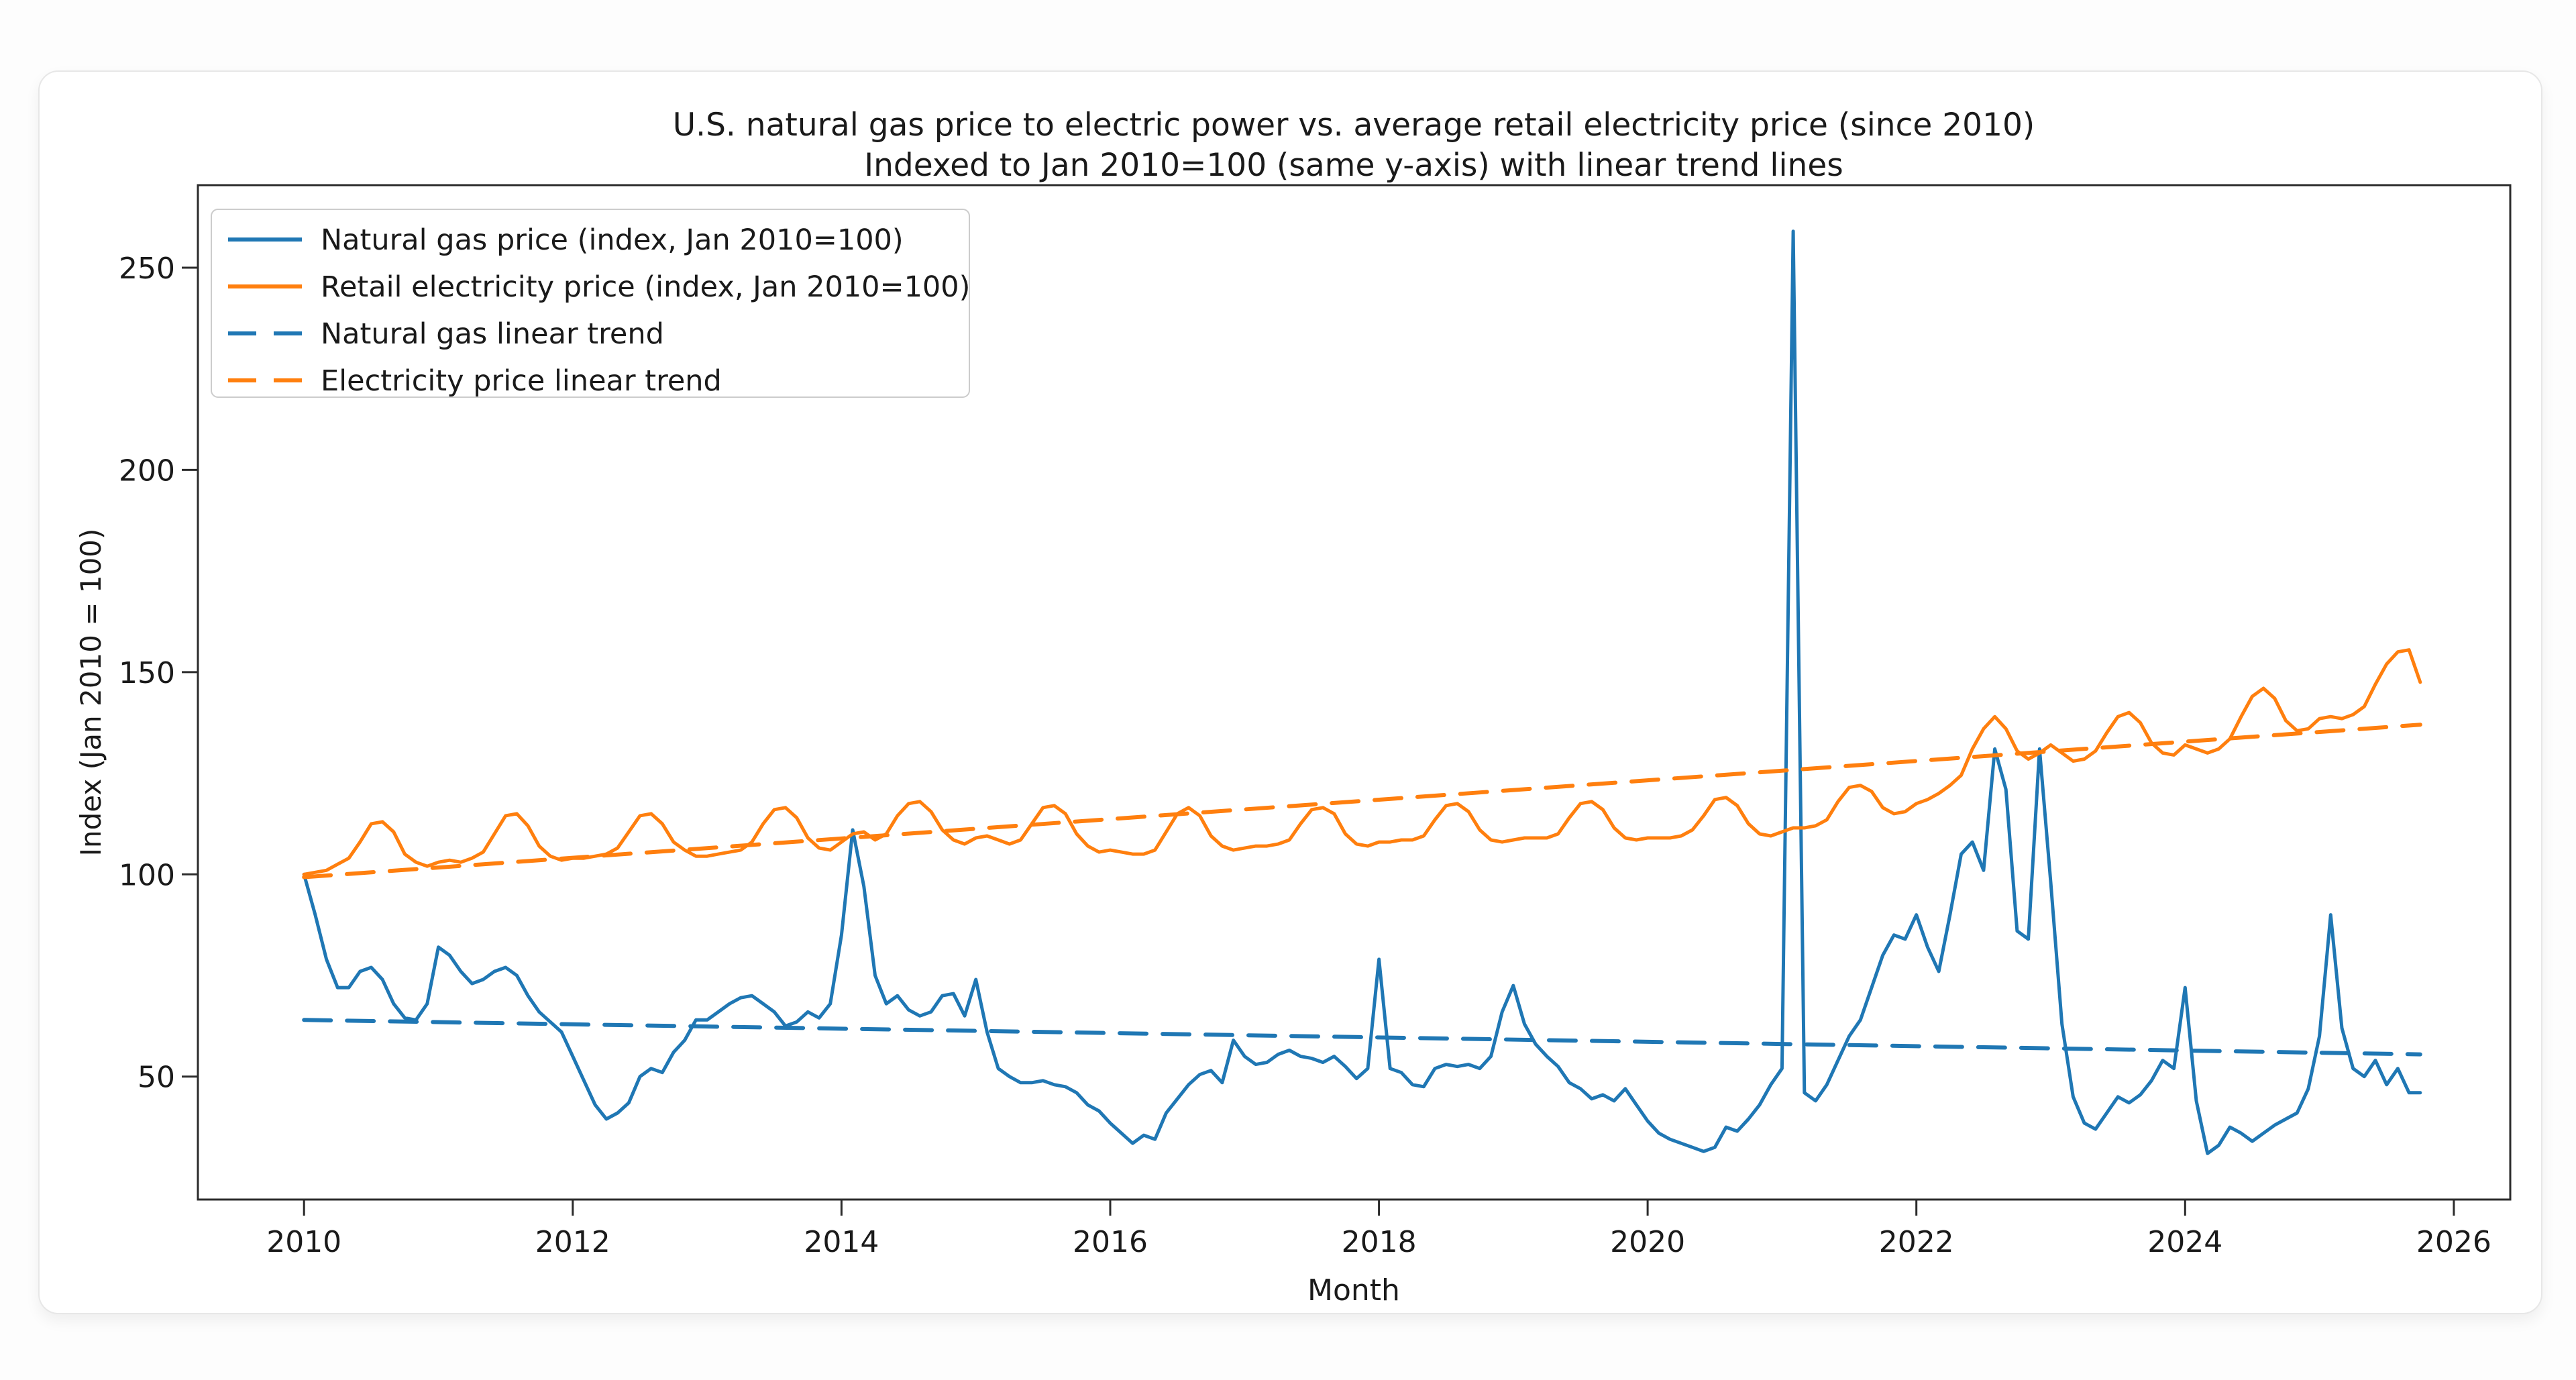 This screenshot has height=1380, width=2576. I want to click on legend-box, so click(590, 303).